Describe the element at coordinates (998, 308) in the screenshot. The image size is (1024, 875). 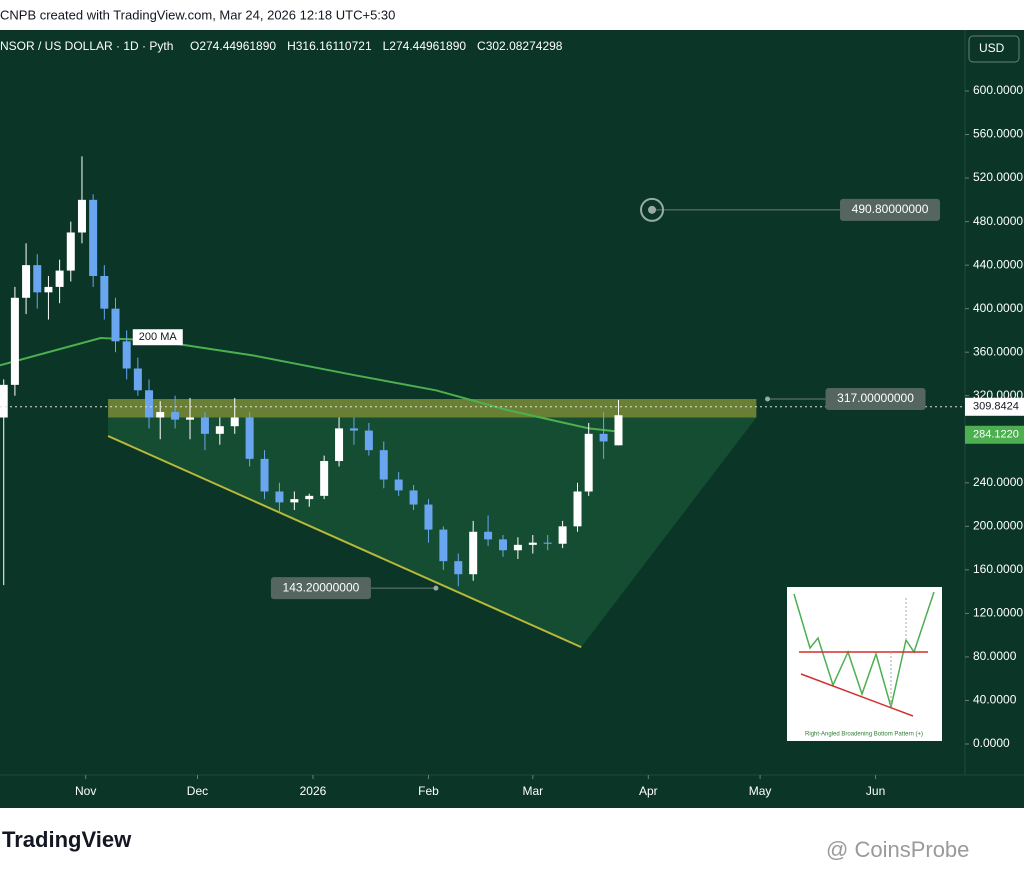
I see `y-tick-label: 400.0000` at that location.